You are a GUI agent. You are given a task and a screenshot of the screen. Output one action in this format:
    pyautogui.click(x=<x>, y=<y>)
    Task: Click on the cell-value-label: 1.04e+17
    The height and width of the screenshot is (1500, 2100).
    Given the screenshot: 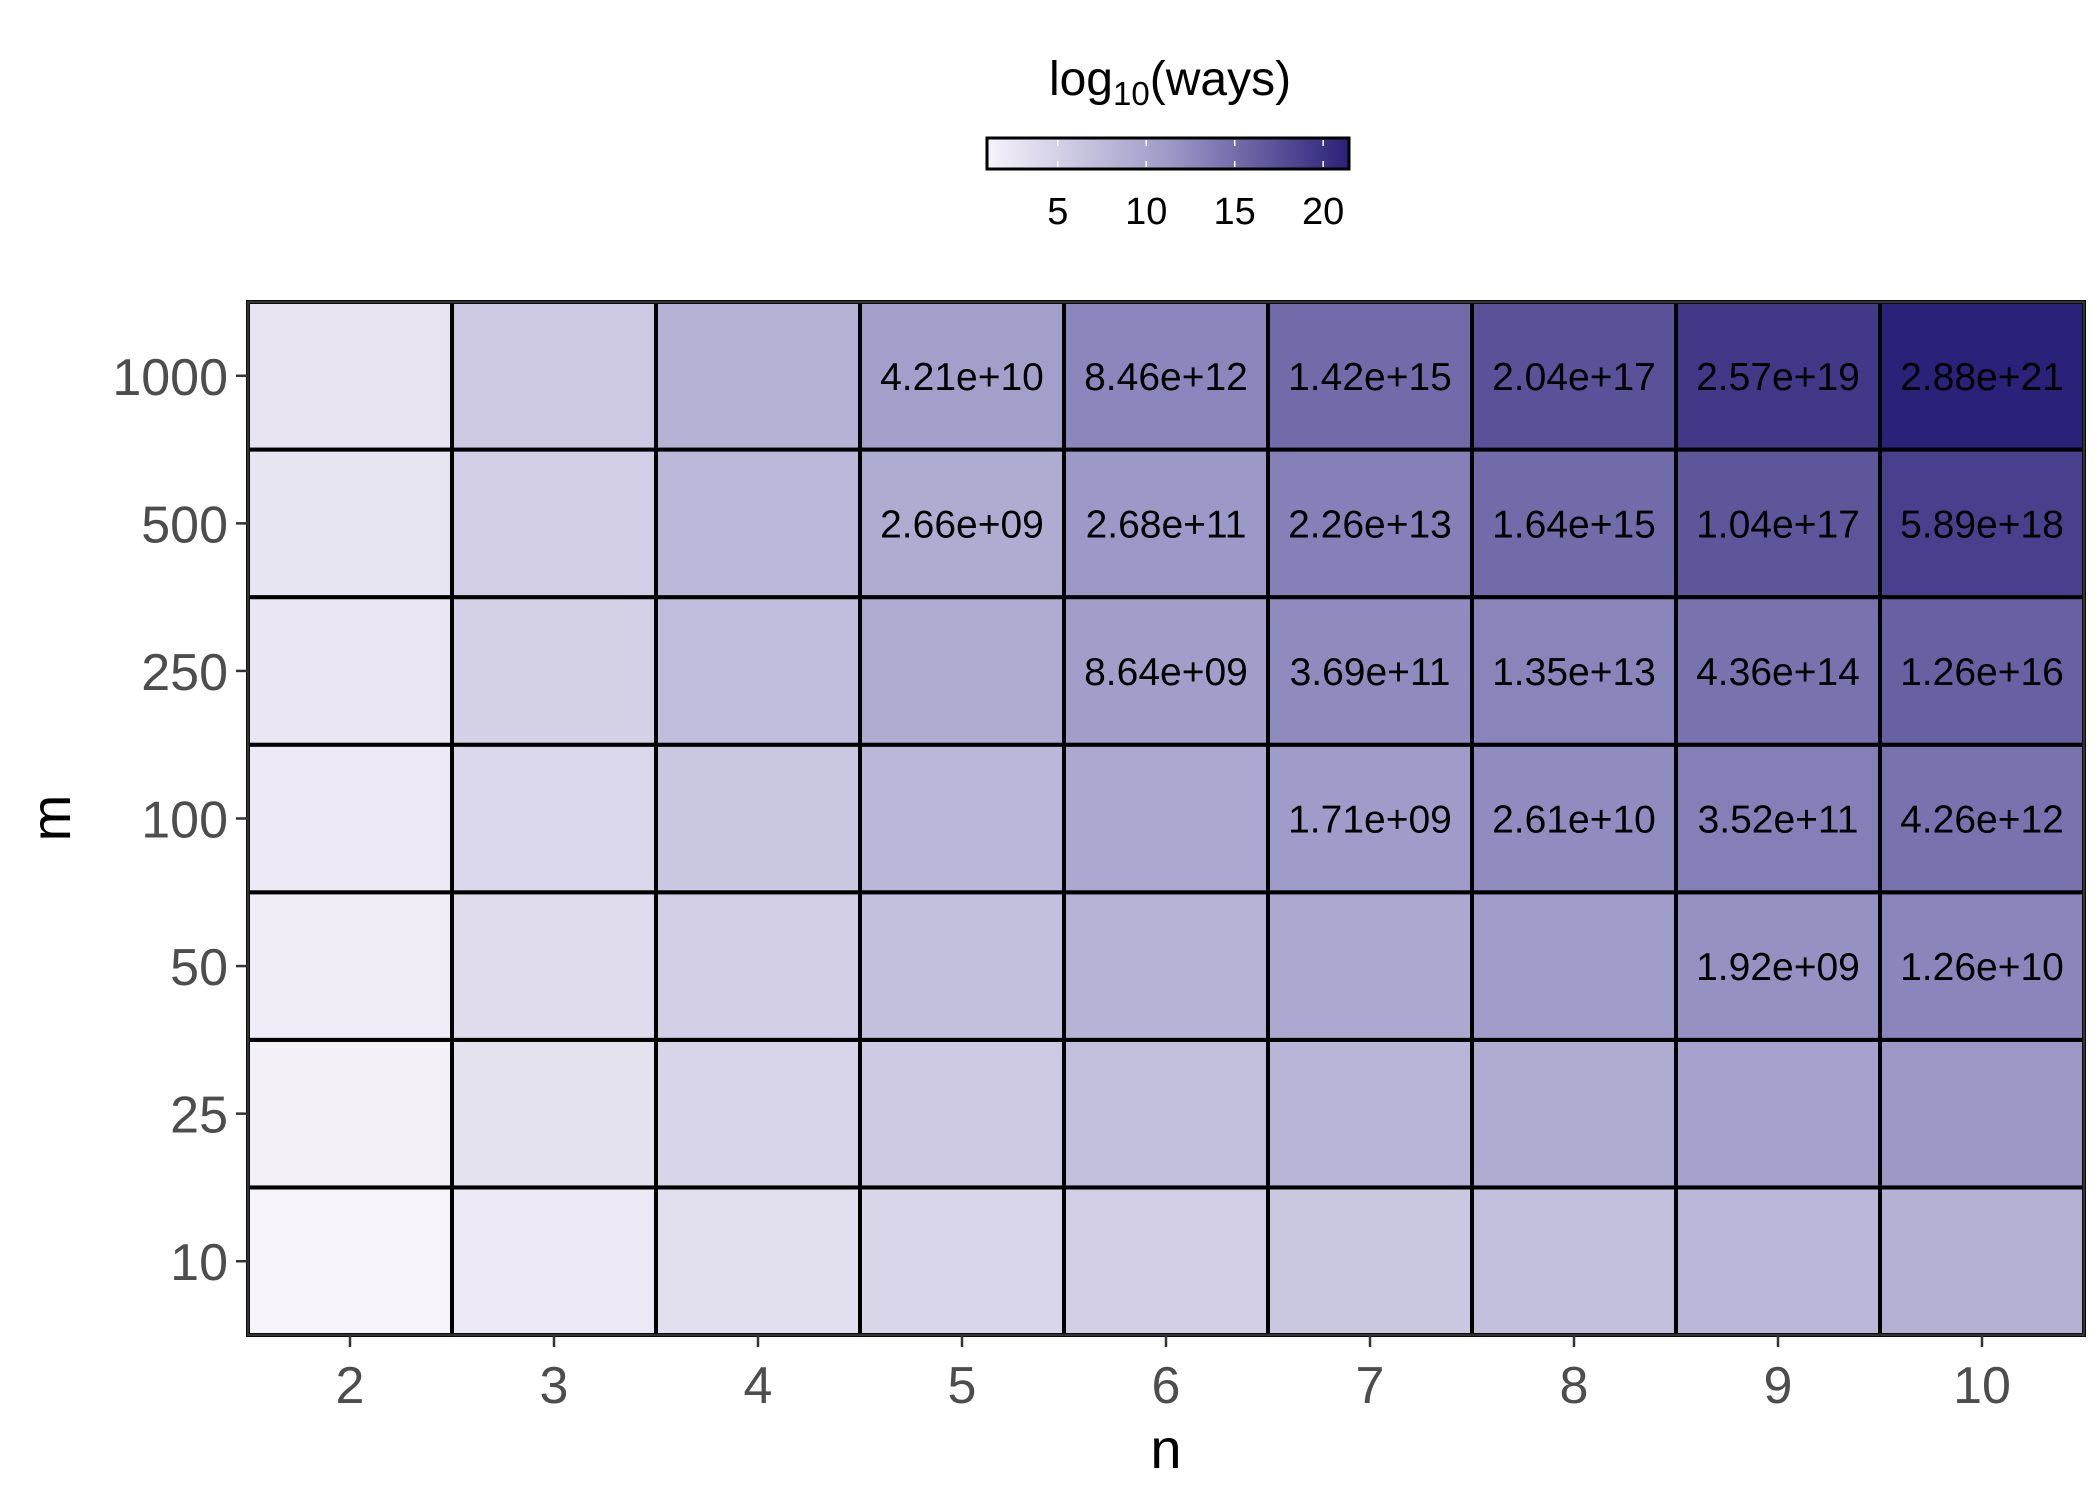 What is the action you would take?
    pyautogui.click(x=1778, y=524)
    